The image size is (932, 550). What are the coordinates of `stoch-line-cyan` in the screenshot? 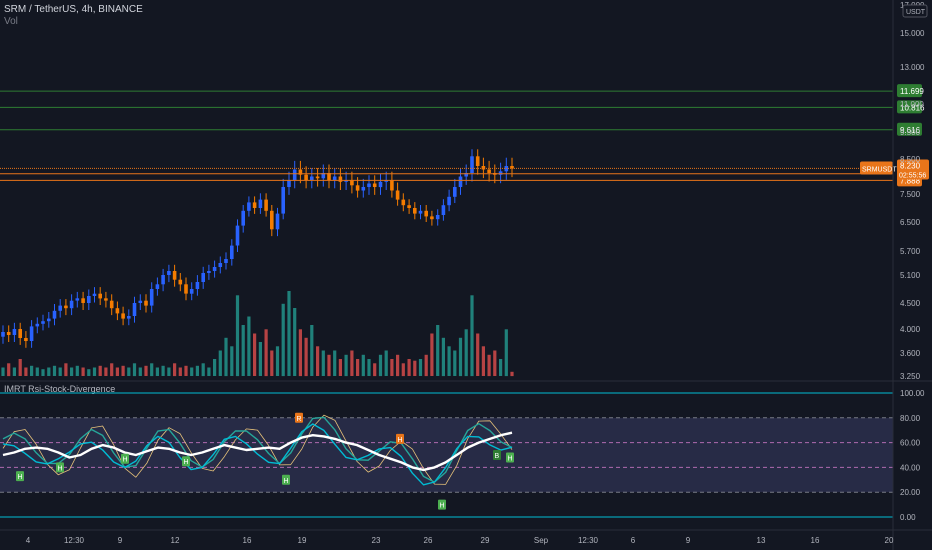 It's located at (257, 454).